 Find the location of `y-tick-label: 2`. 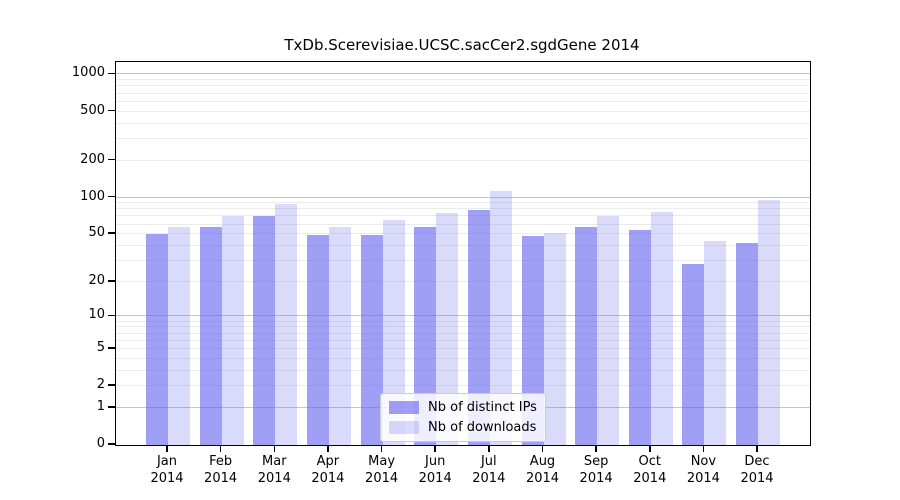

y-tick-label: 2 is located at coordinates (100, 385).